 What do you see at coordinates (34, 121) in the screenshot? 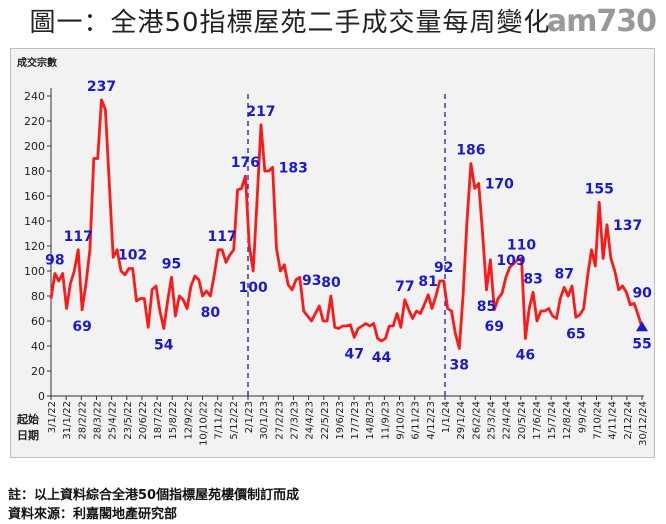
I see `y-tick-label: 220` at bounding box center [34, 121].